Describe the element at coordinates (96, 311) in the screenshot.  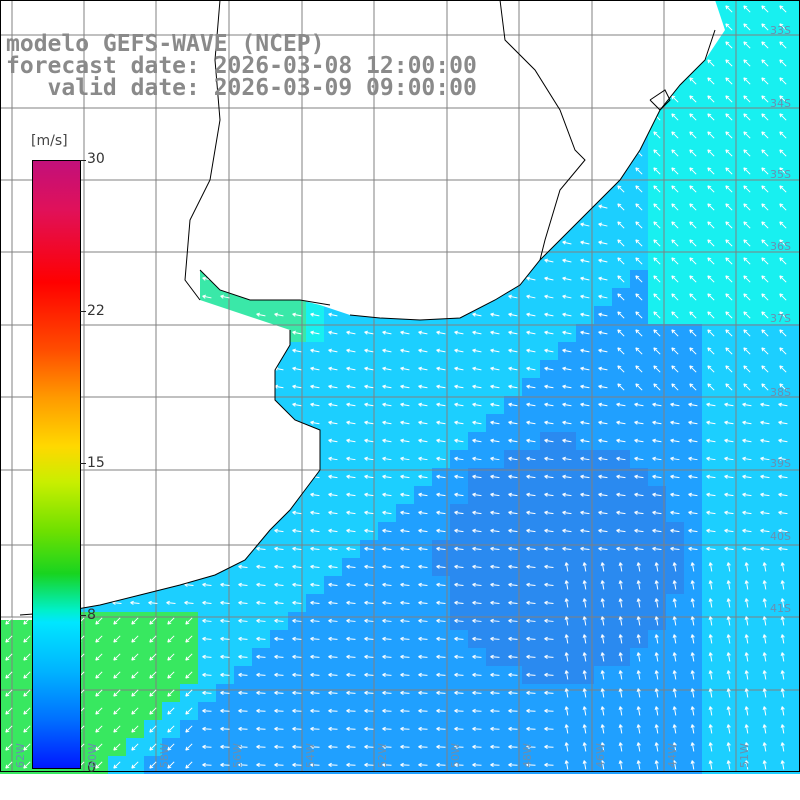
I see `colorbar-tick-22: 22` at that location.